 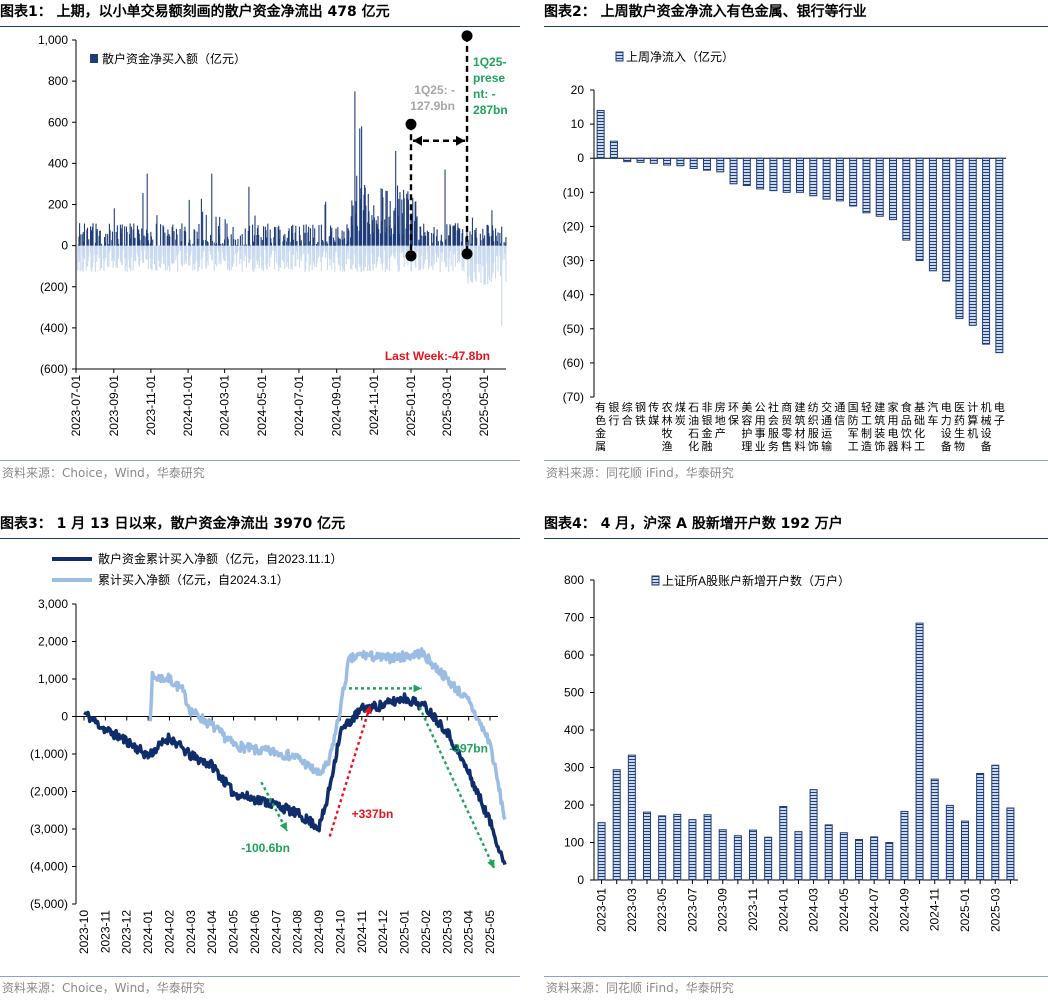 What do you see at coordinates (491, 864) in the screenshot?
I see `arrow-decline-2025-head` at bounding box center [491, 864].